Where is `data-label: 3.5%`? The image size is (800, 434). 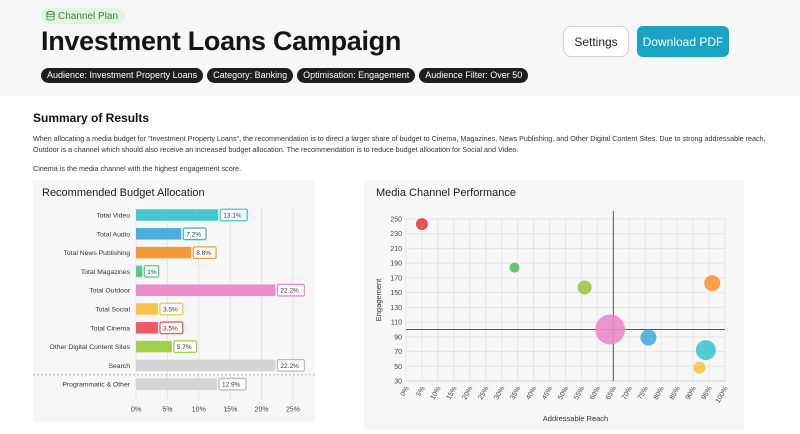
data-label: 3.5% is located at coordinates (170, 328).